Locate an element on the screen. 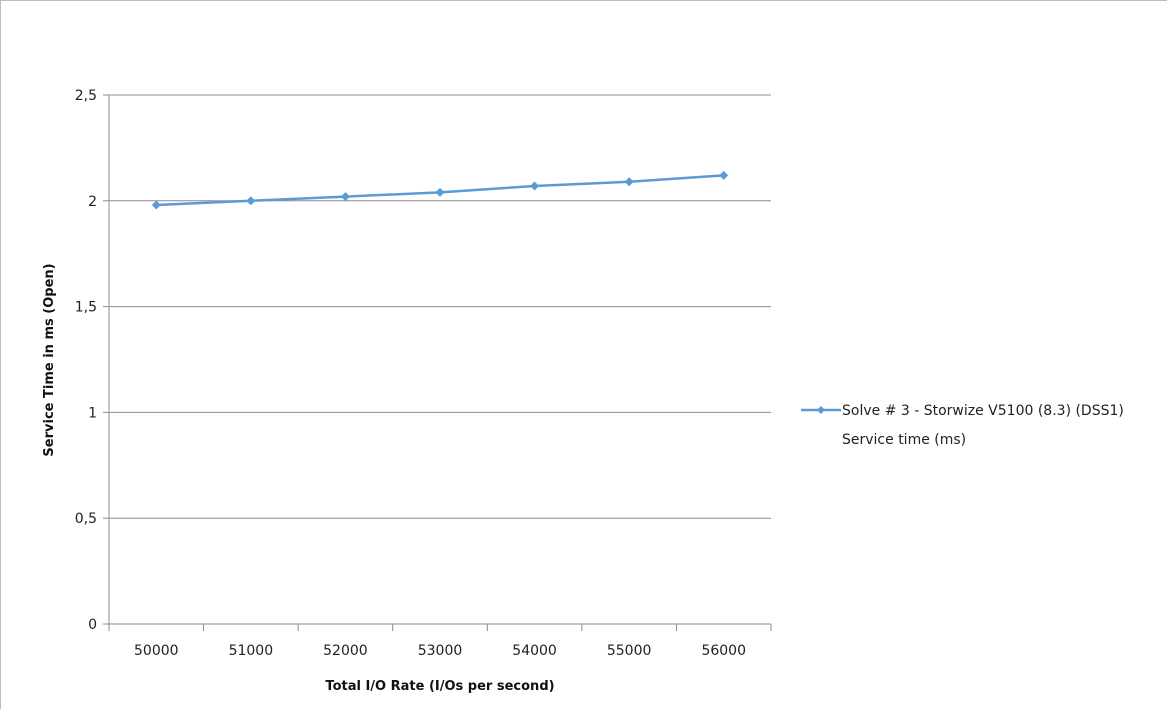 Image resolution: width=1167 pixels, height=710 pixels. x-tick-label: 51000 is located at coordinates (251, 651).